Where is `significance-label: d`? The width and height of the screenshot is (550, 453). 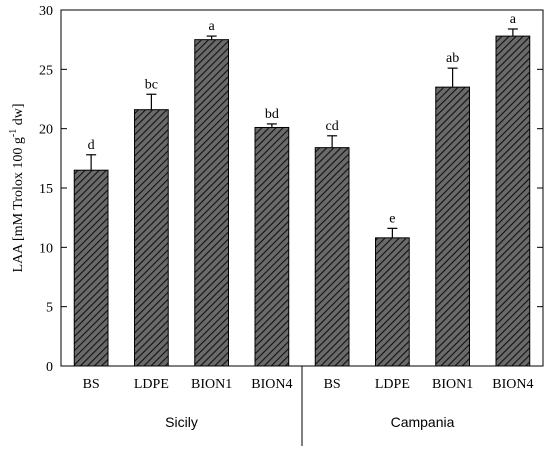
significance-label: d is located at coordinates (91, 145).